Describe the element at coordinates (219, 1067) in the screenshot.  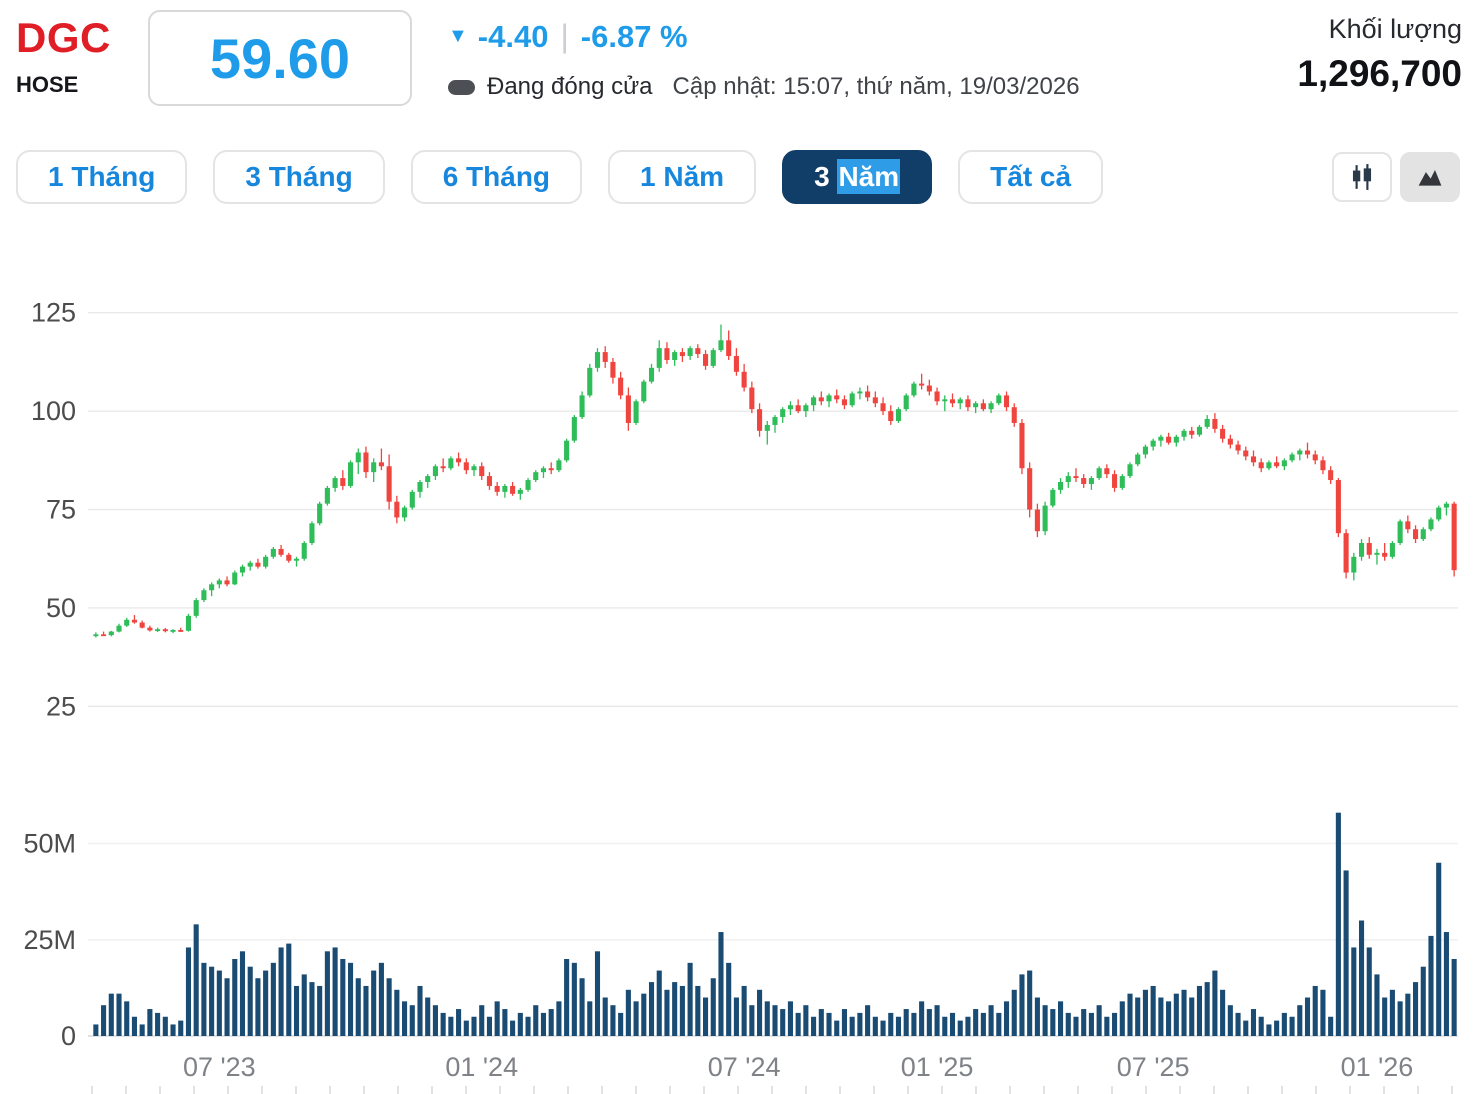
I see `svg-text: 07 '23` at that location.